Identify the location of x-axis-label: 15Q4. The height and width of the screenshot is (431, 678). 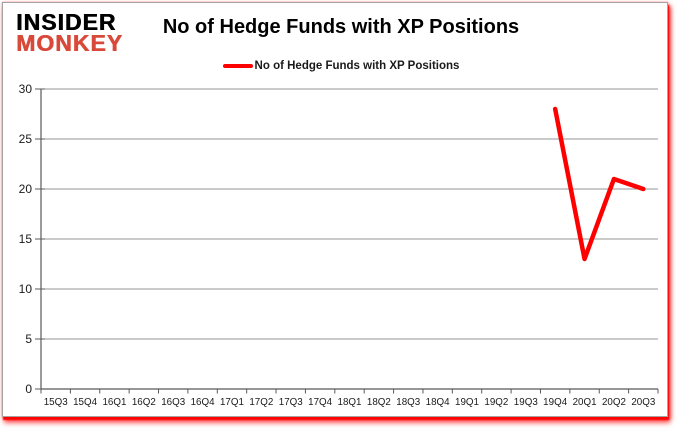
(85, 402).